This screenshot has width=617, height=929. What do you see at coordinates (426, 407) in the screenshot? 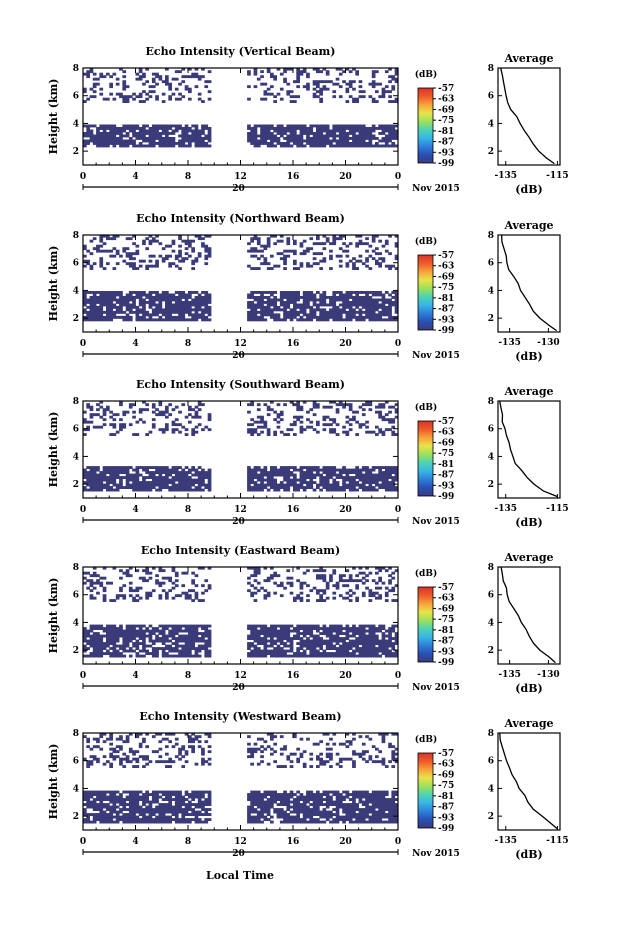
I see `colorbar-unit: (dB)` at bounding box center [426, 407].